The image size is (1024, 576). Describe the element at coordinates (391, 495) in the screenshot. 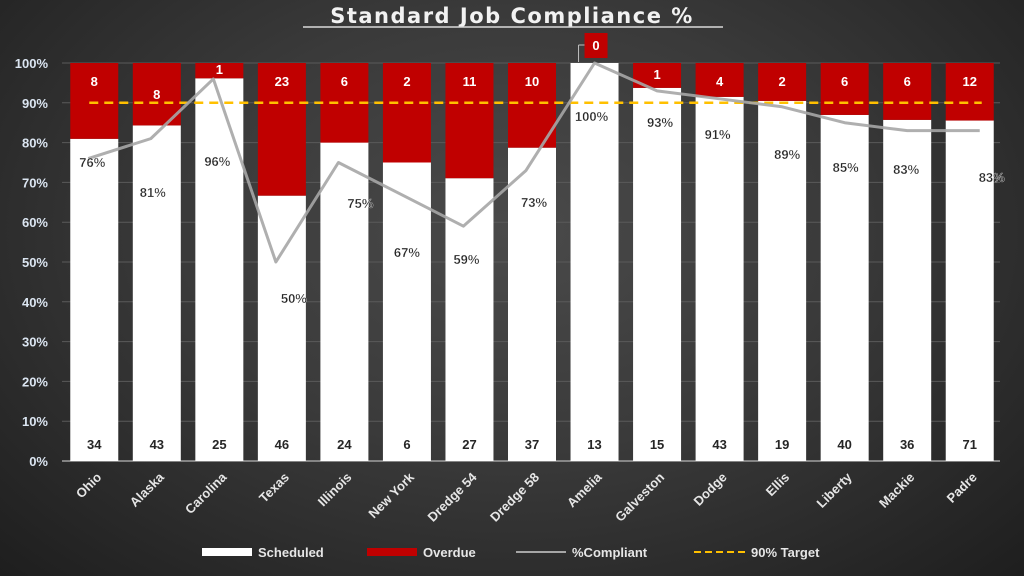

I see `x-tick-label: New York` at that location.